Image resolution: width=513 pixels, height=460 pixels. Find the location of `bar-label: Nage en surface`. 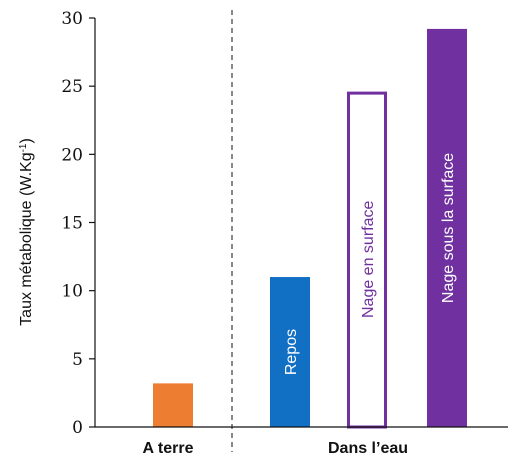

bar-label: Nage en surface is located at coordinates (368, 260).